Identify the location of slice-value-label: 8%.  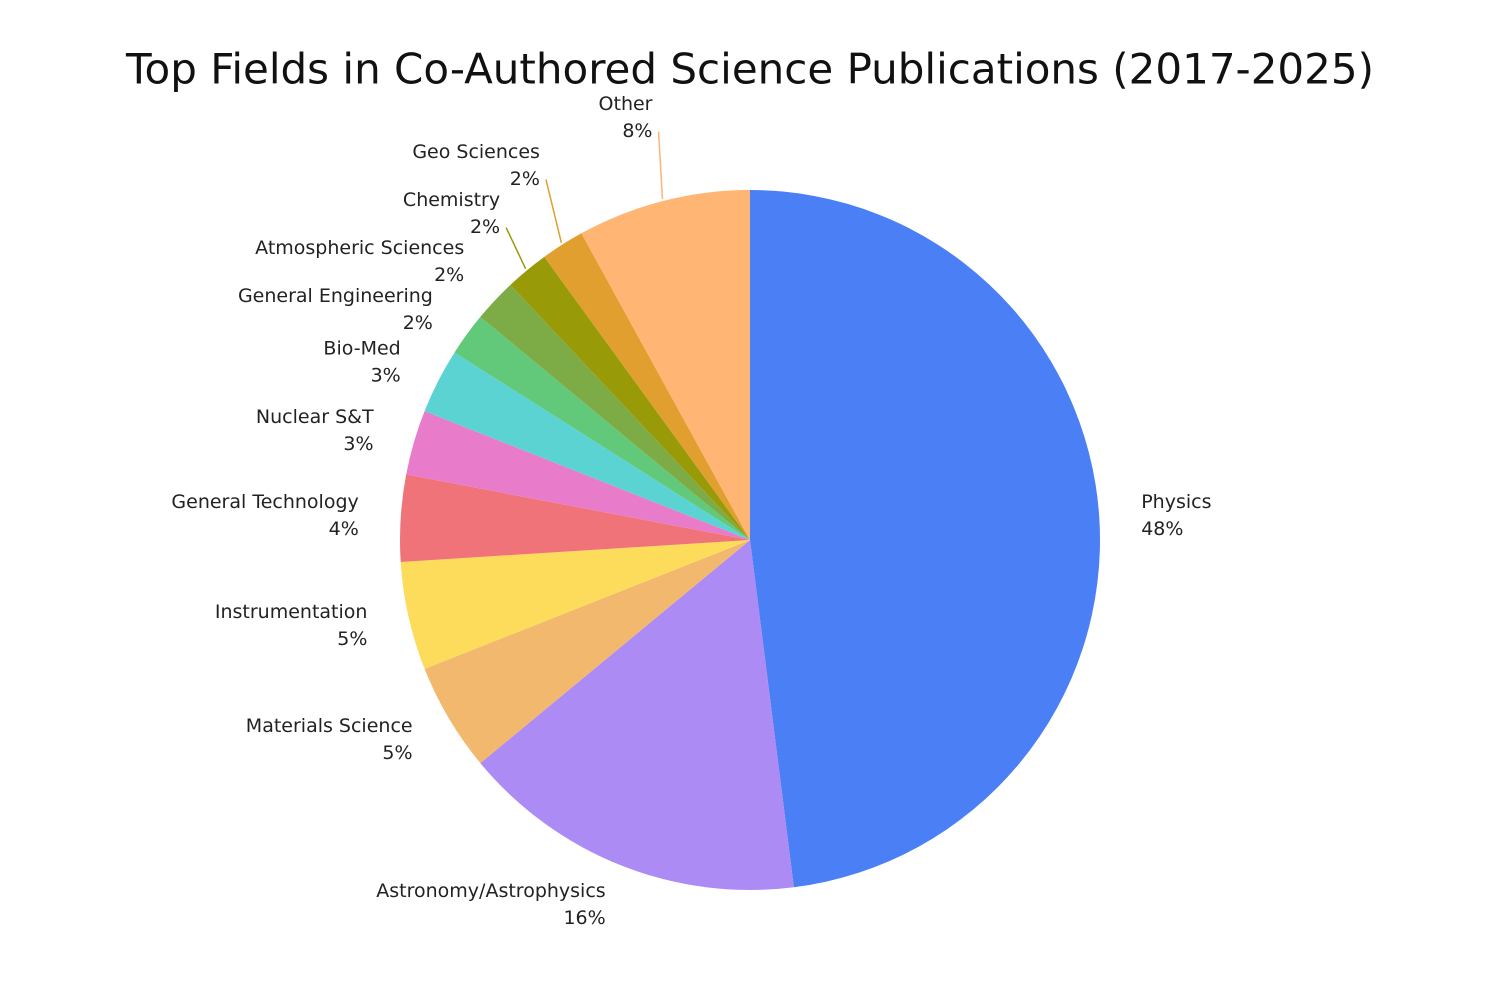
(637, 131).